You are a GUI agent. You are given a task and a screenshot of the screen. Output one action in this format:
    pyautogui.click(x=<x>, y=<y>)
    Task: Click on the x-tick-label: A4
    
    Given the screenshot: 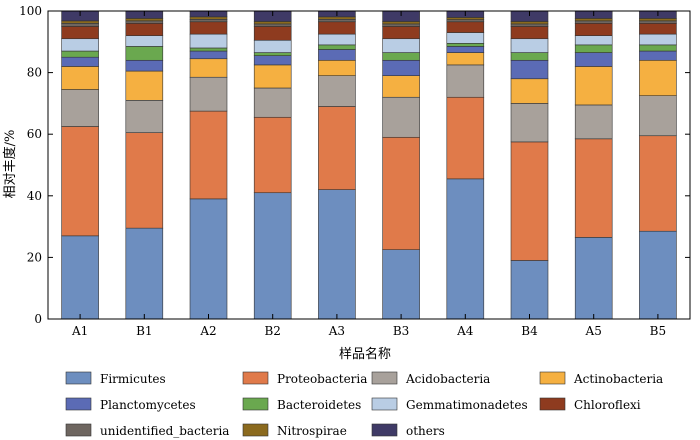 What is the action you would take?
    pyautogui.click(x=465, y=331)
    